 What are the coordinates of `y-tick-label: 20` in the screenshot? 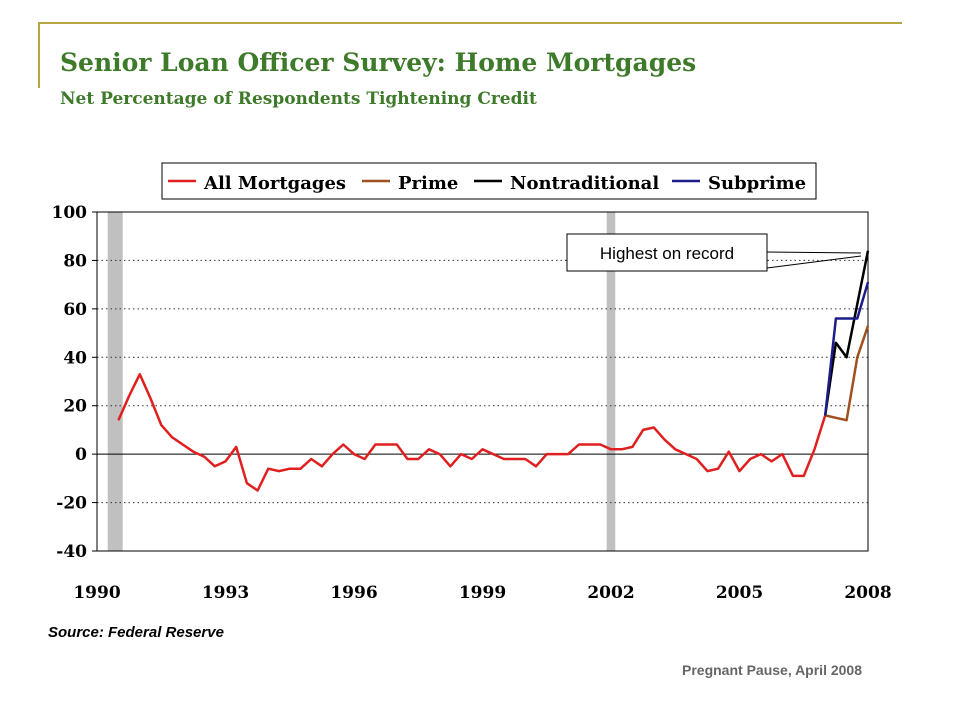 It's located at (75, 407).